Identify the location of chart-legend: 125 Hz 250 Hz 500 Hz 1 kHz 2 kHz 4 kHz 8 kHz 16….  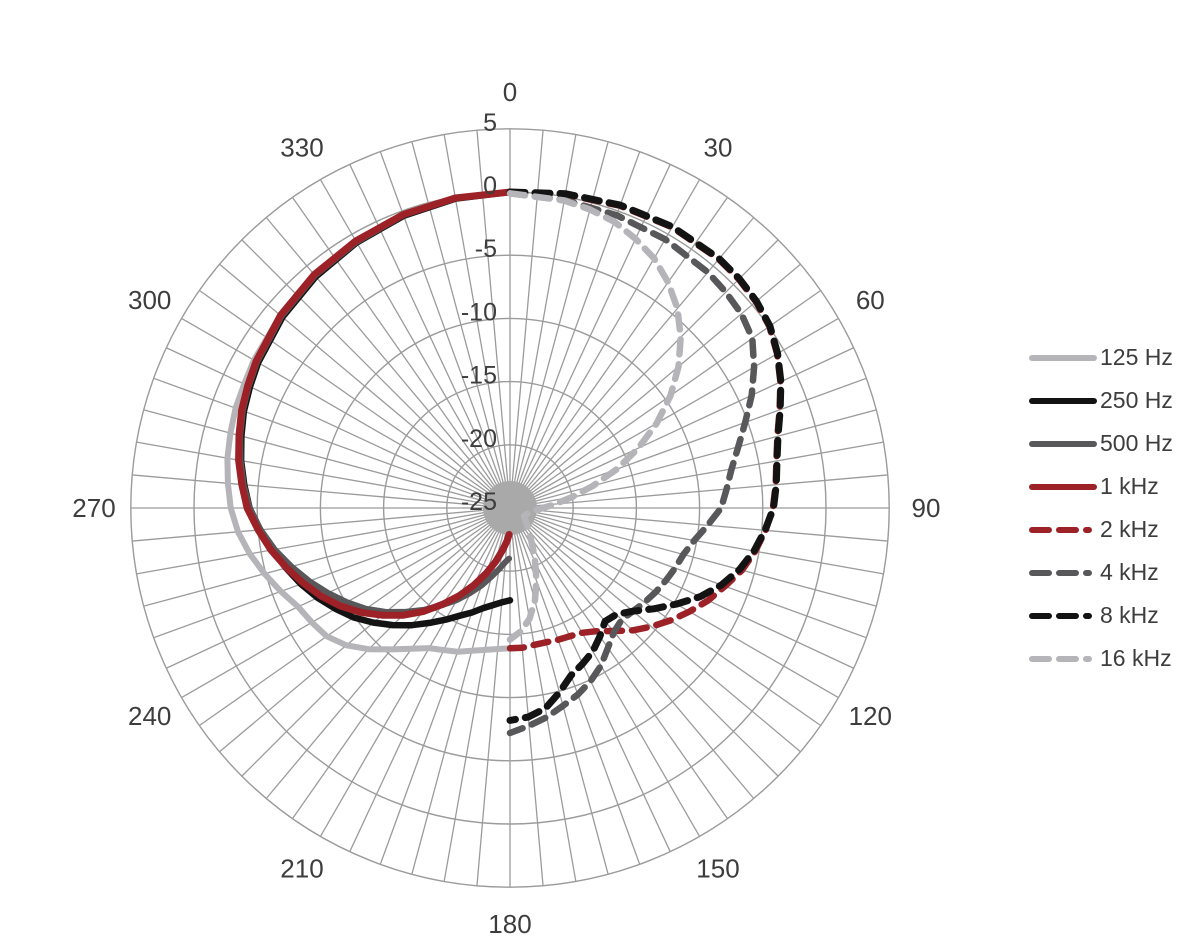
(1100, 508).